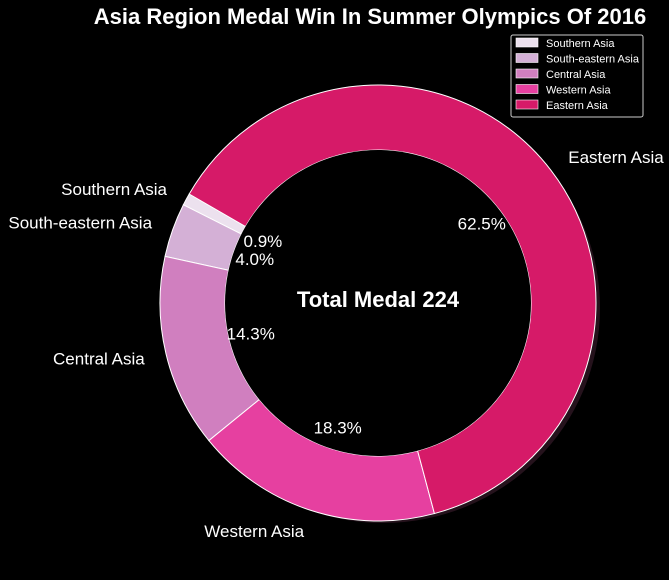 This screenshot has width=669, height=580. Describe the element at coordinates (254, 259) in the screenshot. I see `percent-label: 4.0%` at that location.